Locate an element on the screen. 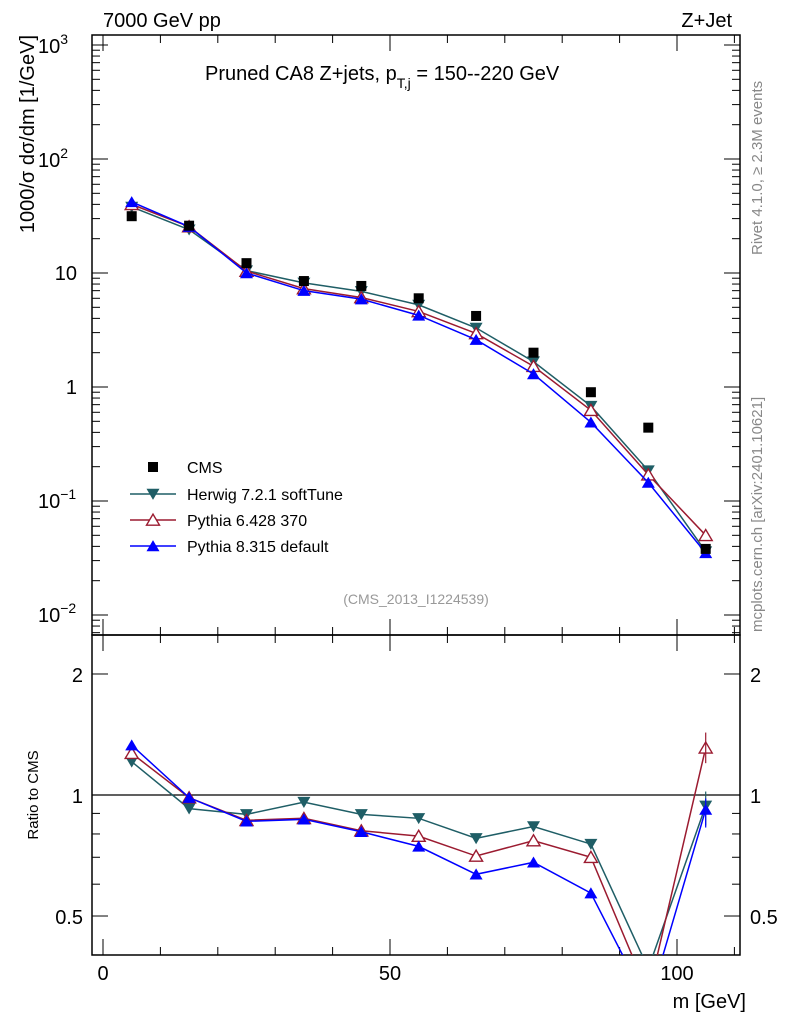  legend-label-pythia8: Pythia 8.315 default is located at coordinates (258, 547).